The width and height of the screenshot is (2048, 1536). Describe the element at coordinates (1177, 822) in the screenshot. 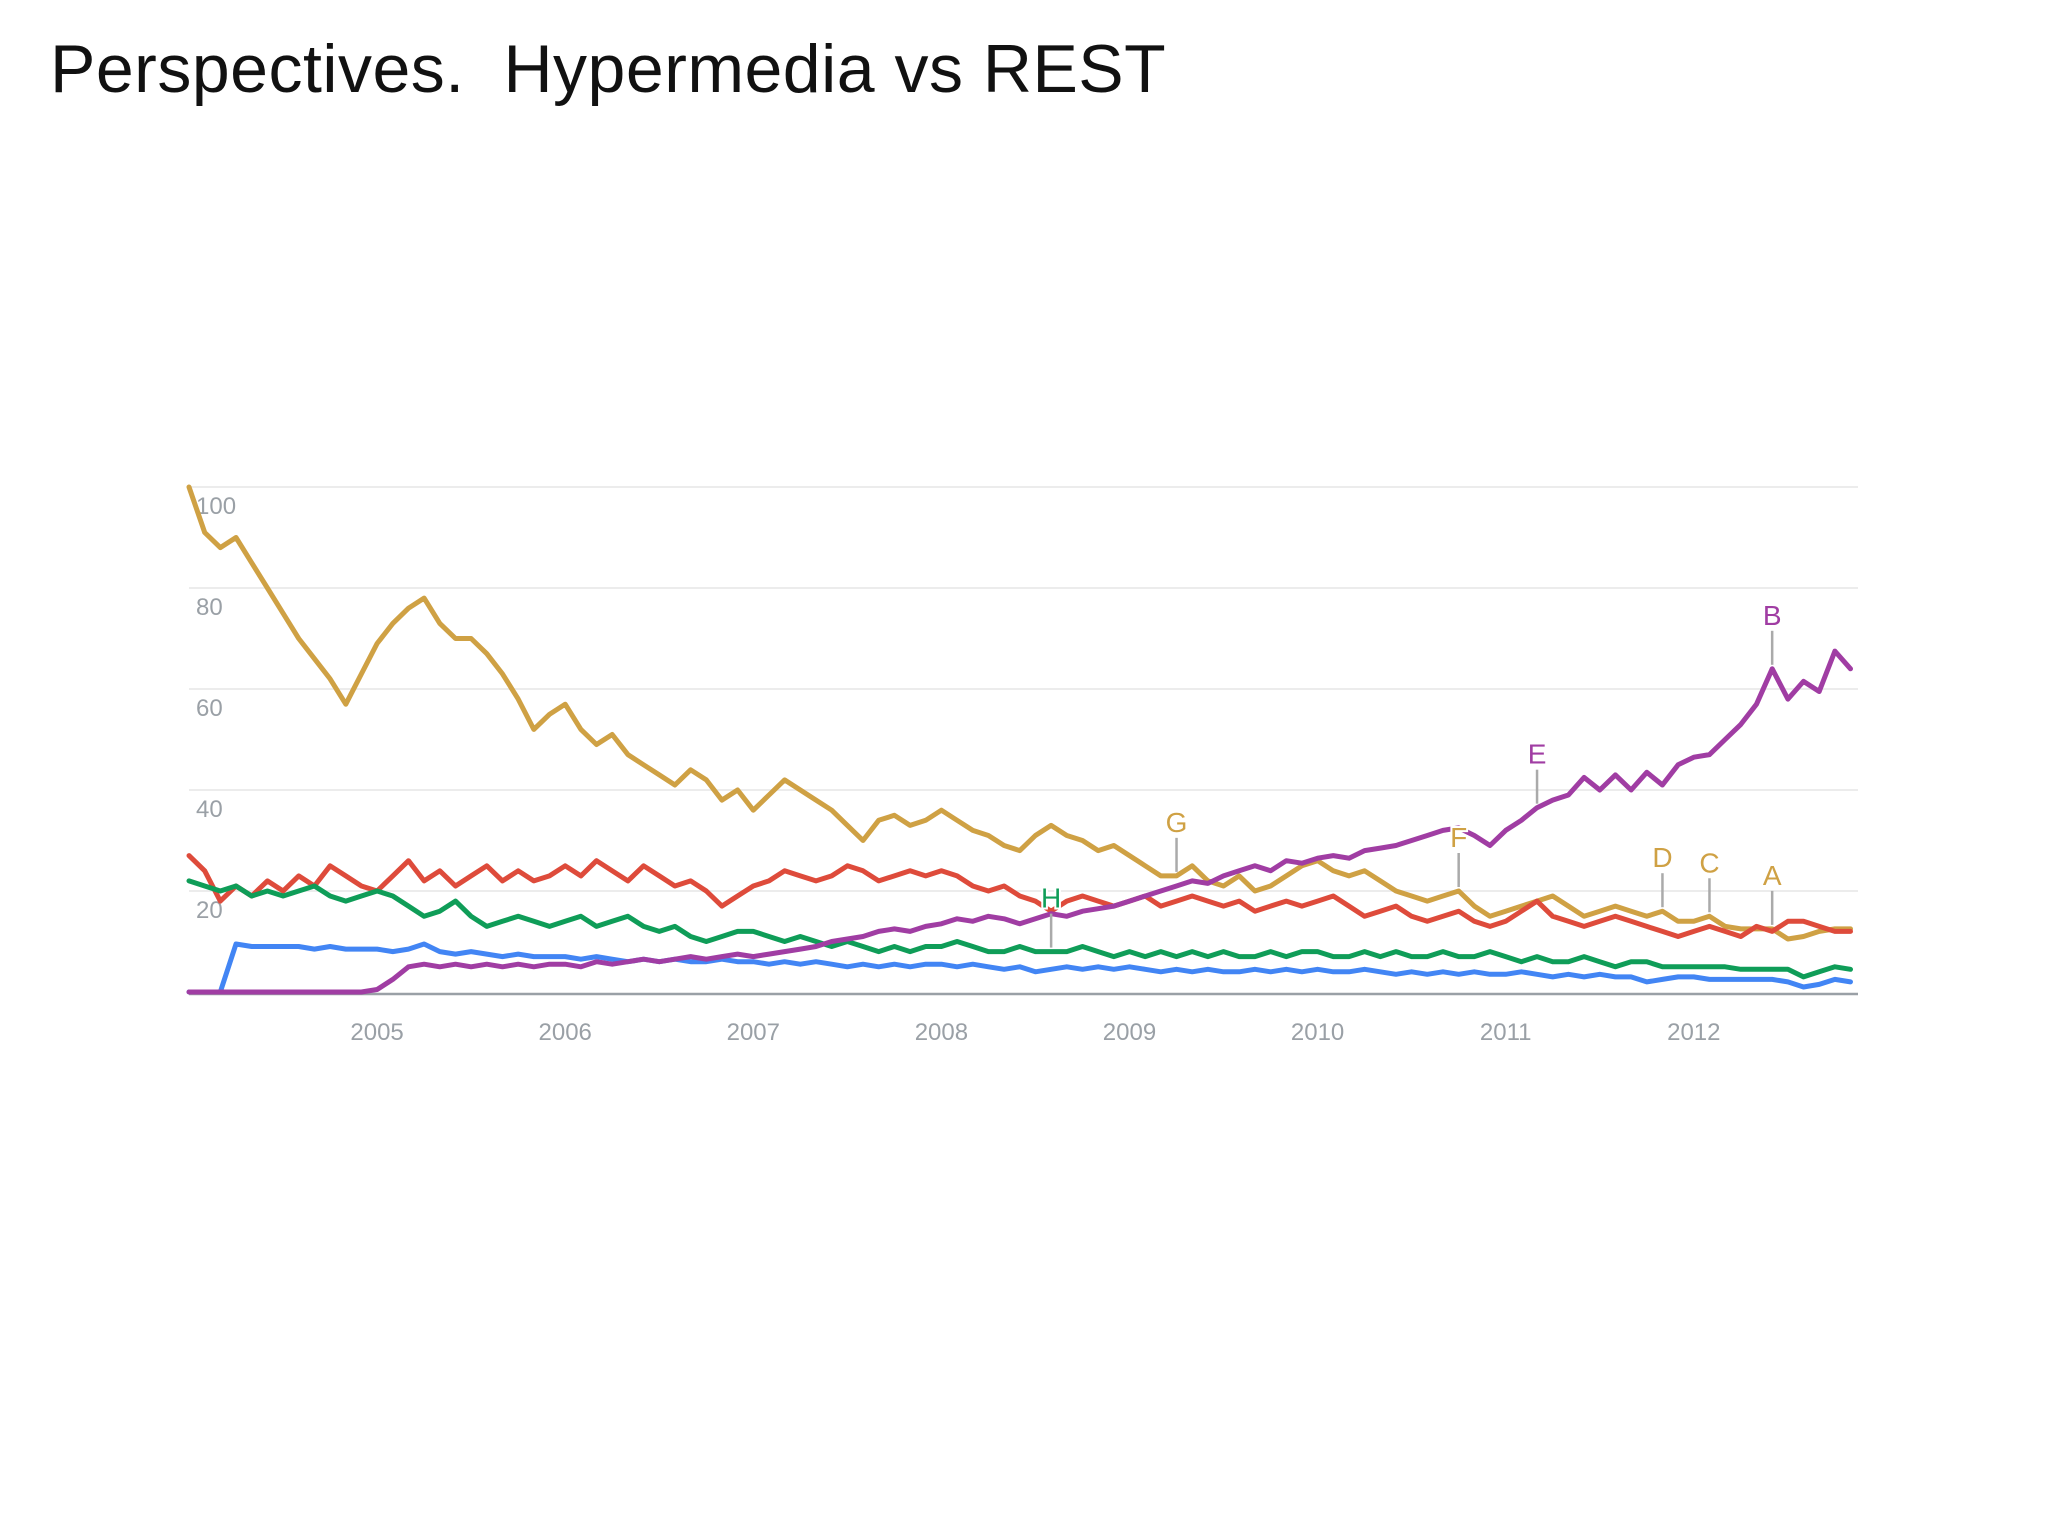

I see `annotation-G-label: G` at that location.